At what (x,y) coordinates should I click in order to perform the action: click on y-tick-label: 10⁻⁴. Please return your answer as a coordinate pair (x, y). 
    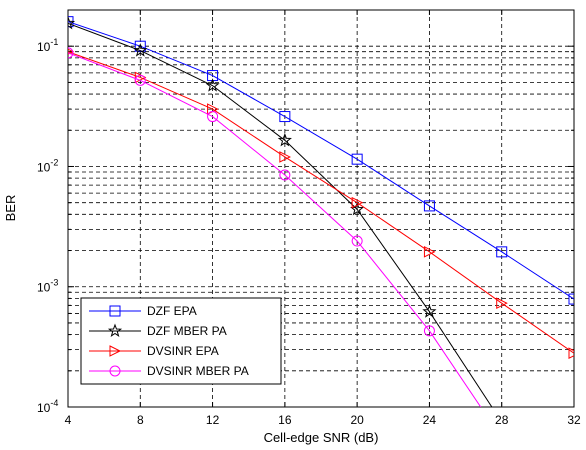
    Looking at the image, I should click on (47, 406).